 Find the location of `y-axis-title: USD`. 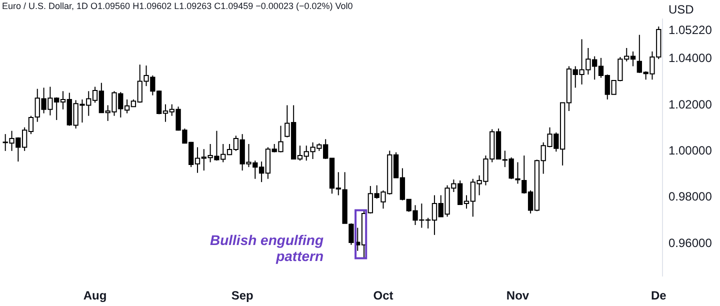

y-axis-title: USD is located at coordinates (681, 9).